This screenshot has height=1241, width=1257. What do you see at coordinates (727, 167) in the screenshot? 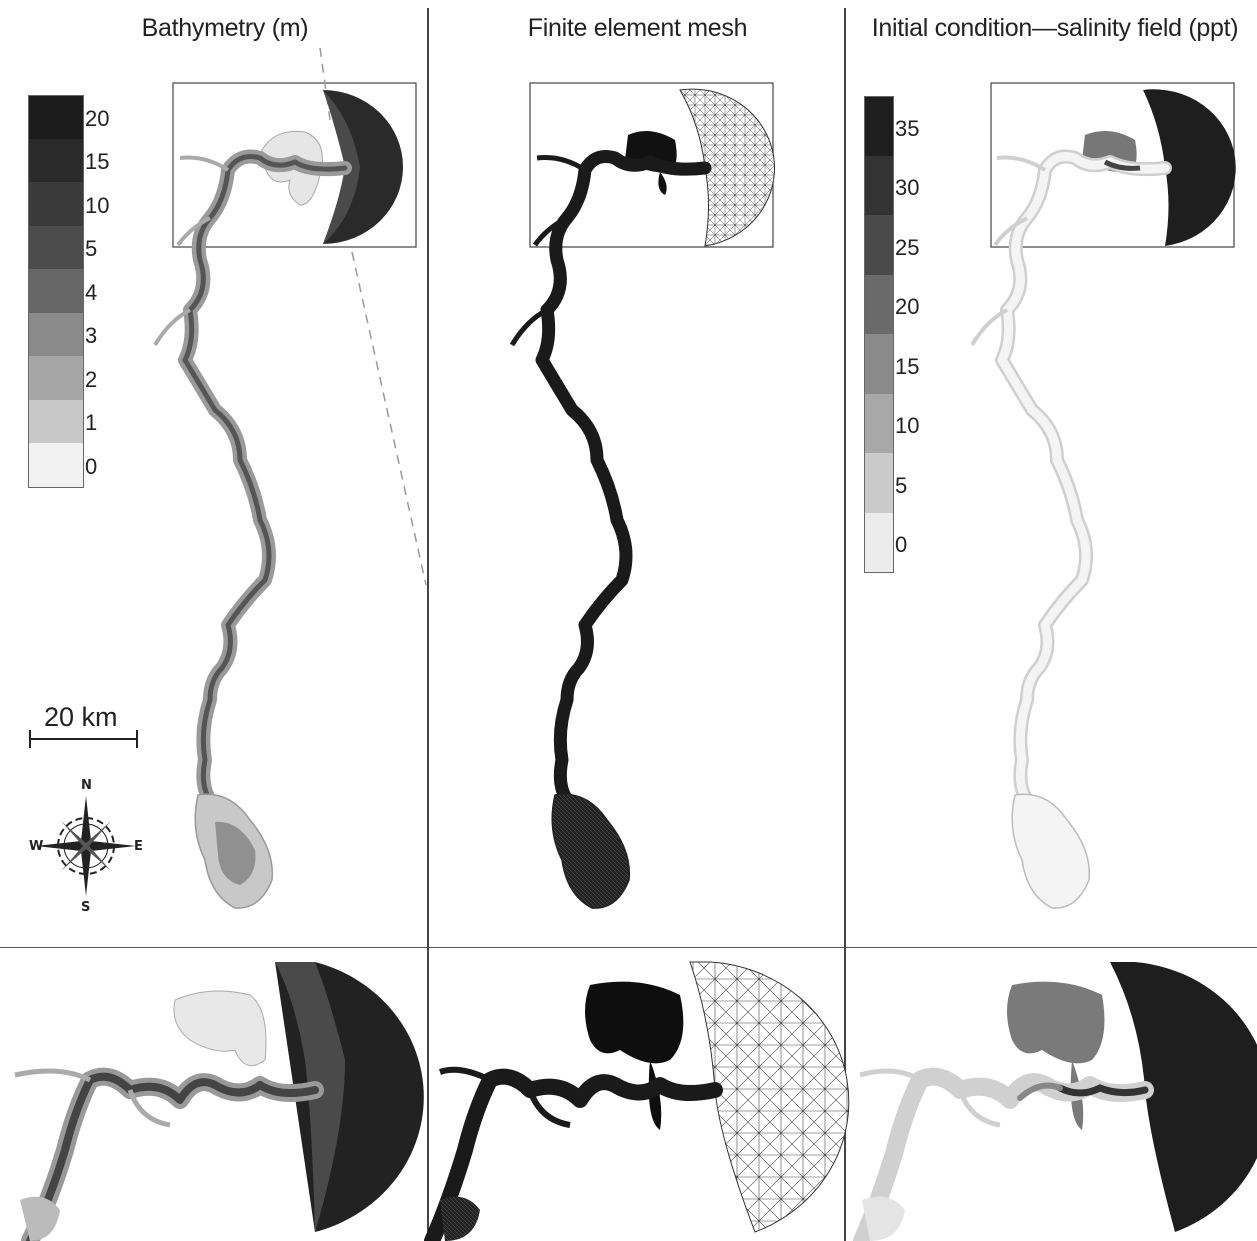
I see `ocean-mesh-small` at bounding box center [727, 167].